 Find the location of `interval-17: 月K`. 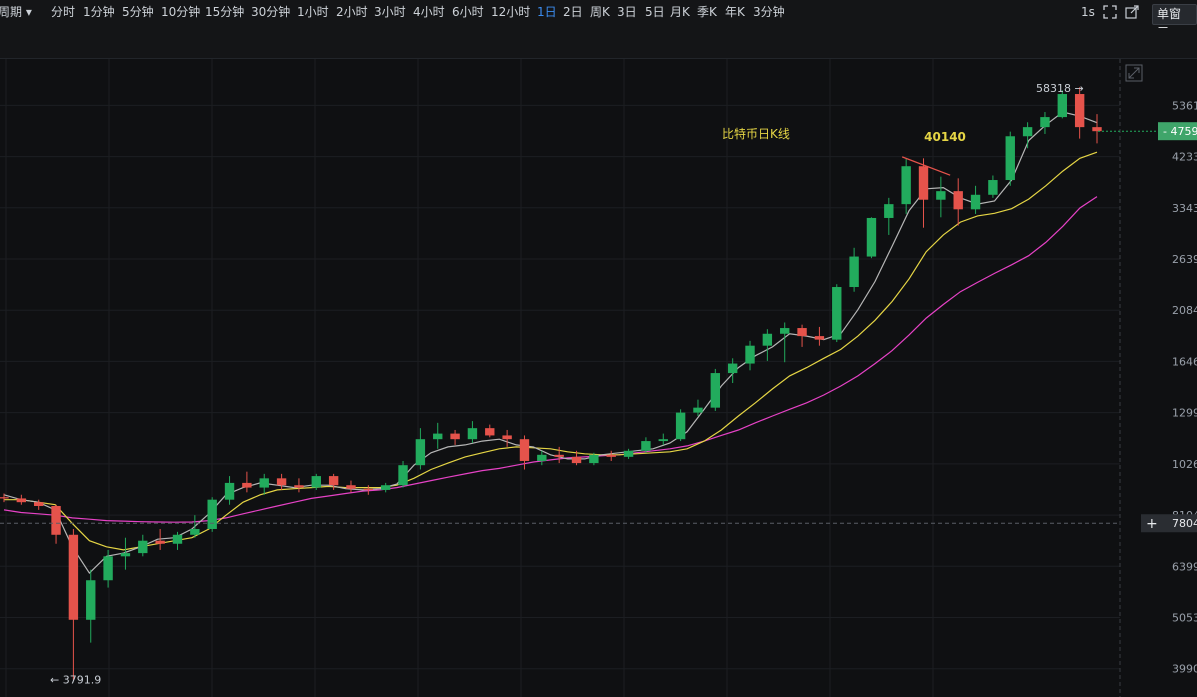

interval-17: 月K is located at coordinates (680, 12).